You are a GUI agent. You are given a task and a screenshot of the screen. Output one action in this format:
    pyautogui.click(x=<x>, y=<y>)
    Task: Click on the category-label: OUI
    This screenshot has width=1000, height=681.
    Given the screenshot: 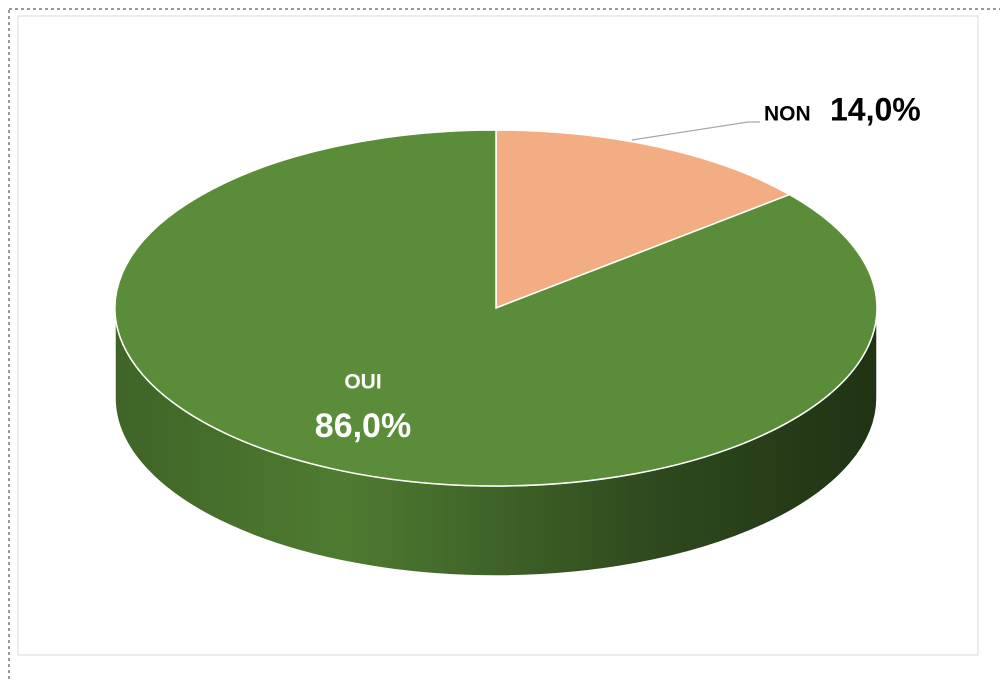 What is the action you would take?
    pyautogui.click(x=362, y=382)
    